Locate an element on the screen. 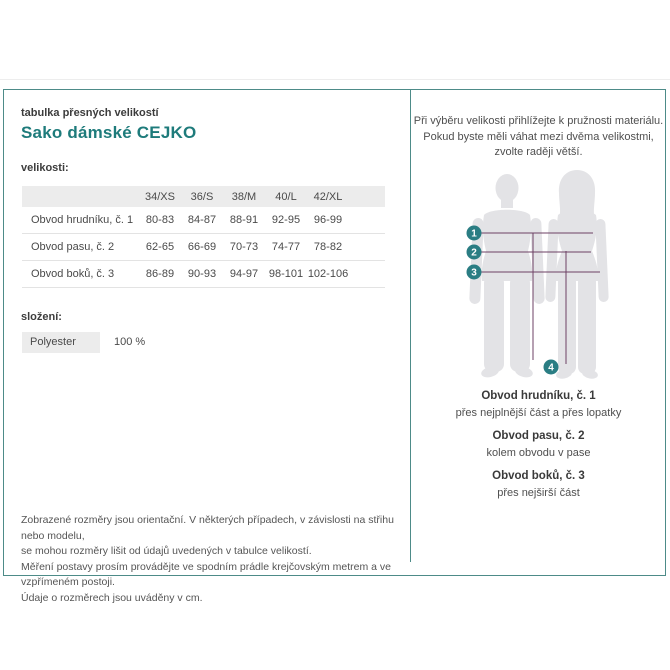 This screenshot has height=670, width=670. marker-3-number: 3 is located at coordinates (474, 273).